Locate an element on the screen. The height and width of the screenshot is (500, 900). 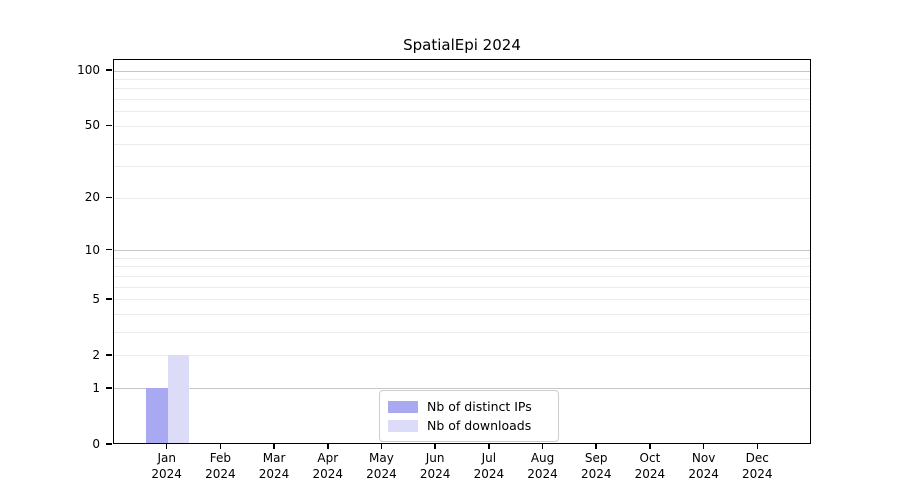
legend-label-downloads: Nb of downloads is located at coordinates (479, 425).